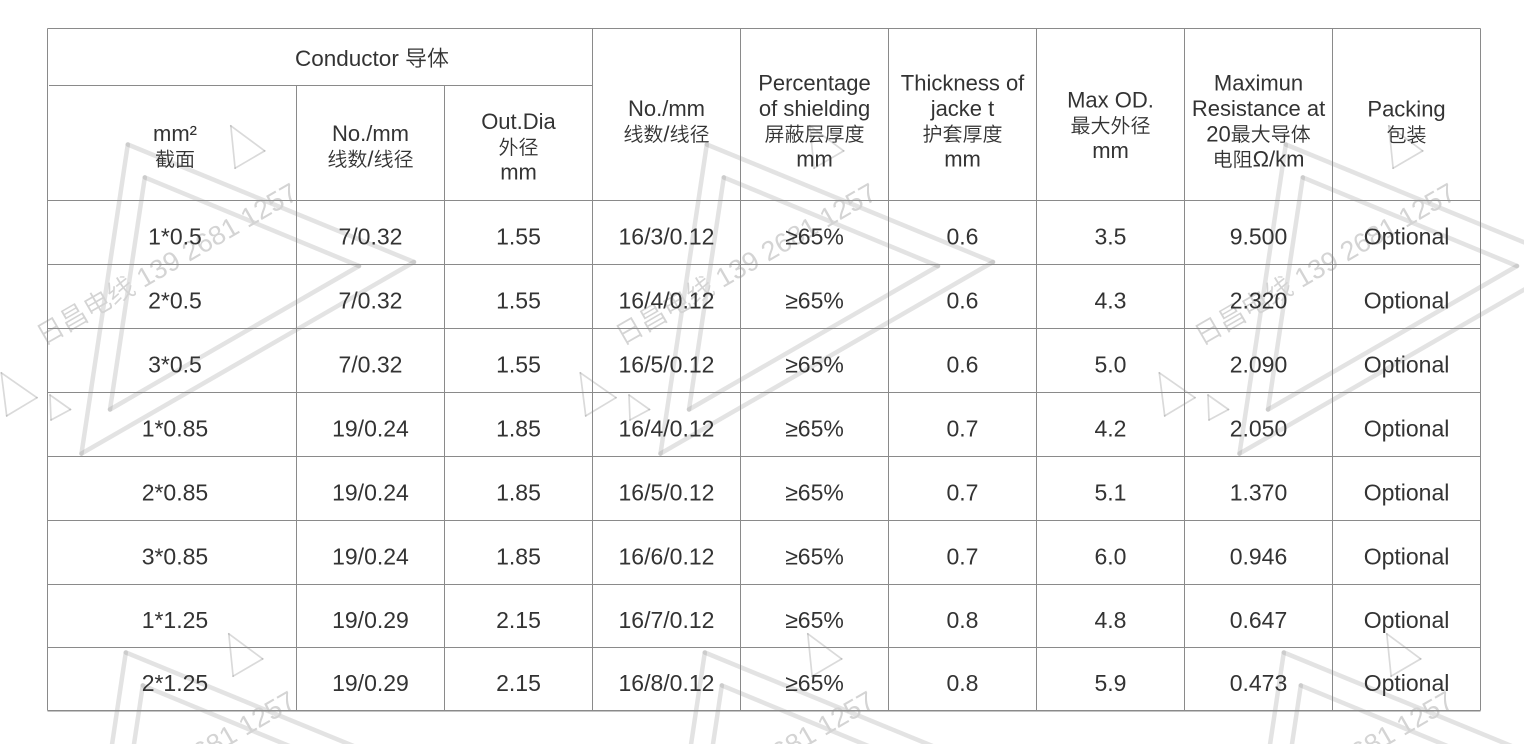 This screenshot has height=744, width=1524. What do you see at coordinates (1218, 133) in the screenshot?
I see `svg-text: 20` at bounding box center [1218, 133].